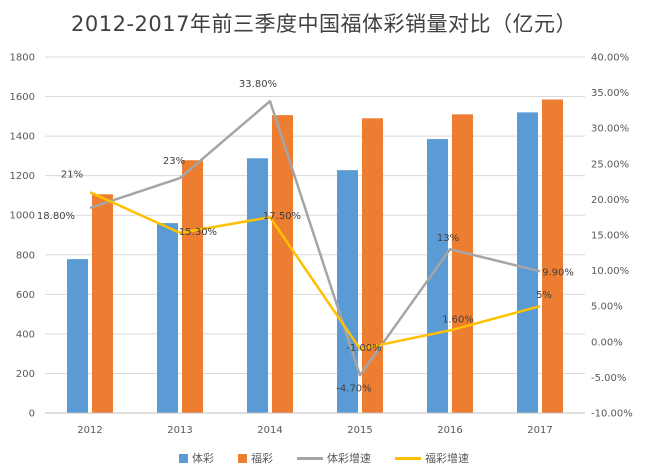  Describe the element at coordinates (72, 174) in the screenshot. I see `data-label: 21%` at that location.